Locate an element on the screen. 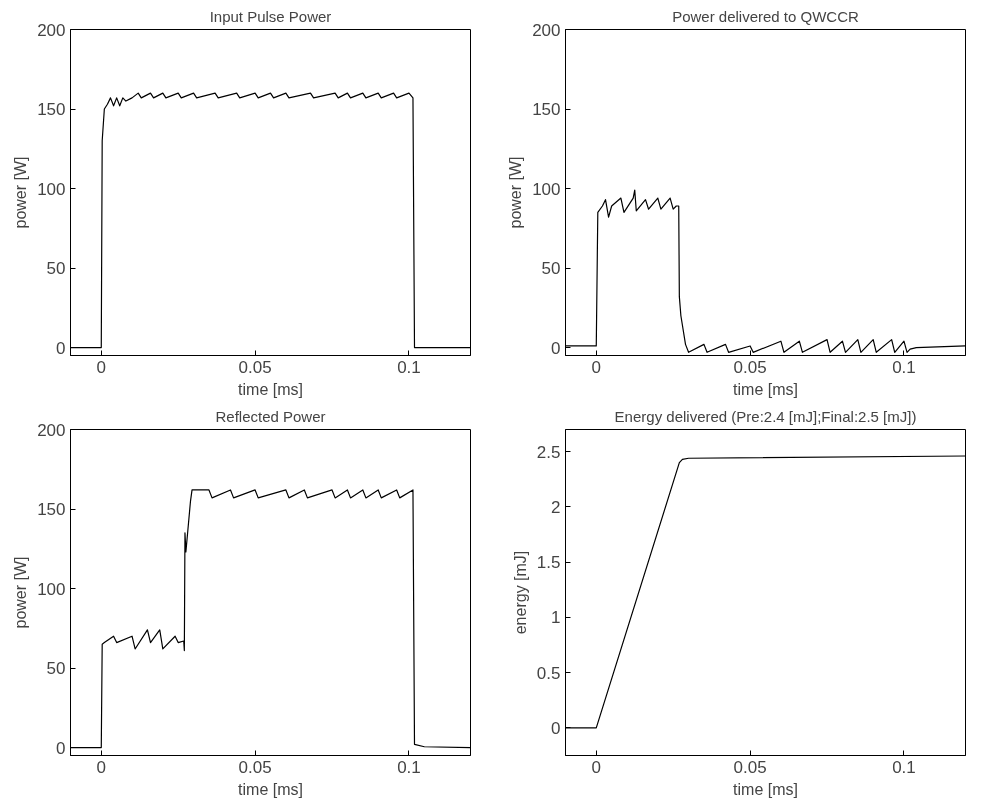 This screenshot has width=1002, height=809. y-tick-label: 2 is located at coordinates (556, 507).